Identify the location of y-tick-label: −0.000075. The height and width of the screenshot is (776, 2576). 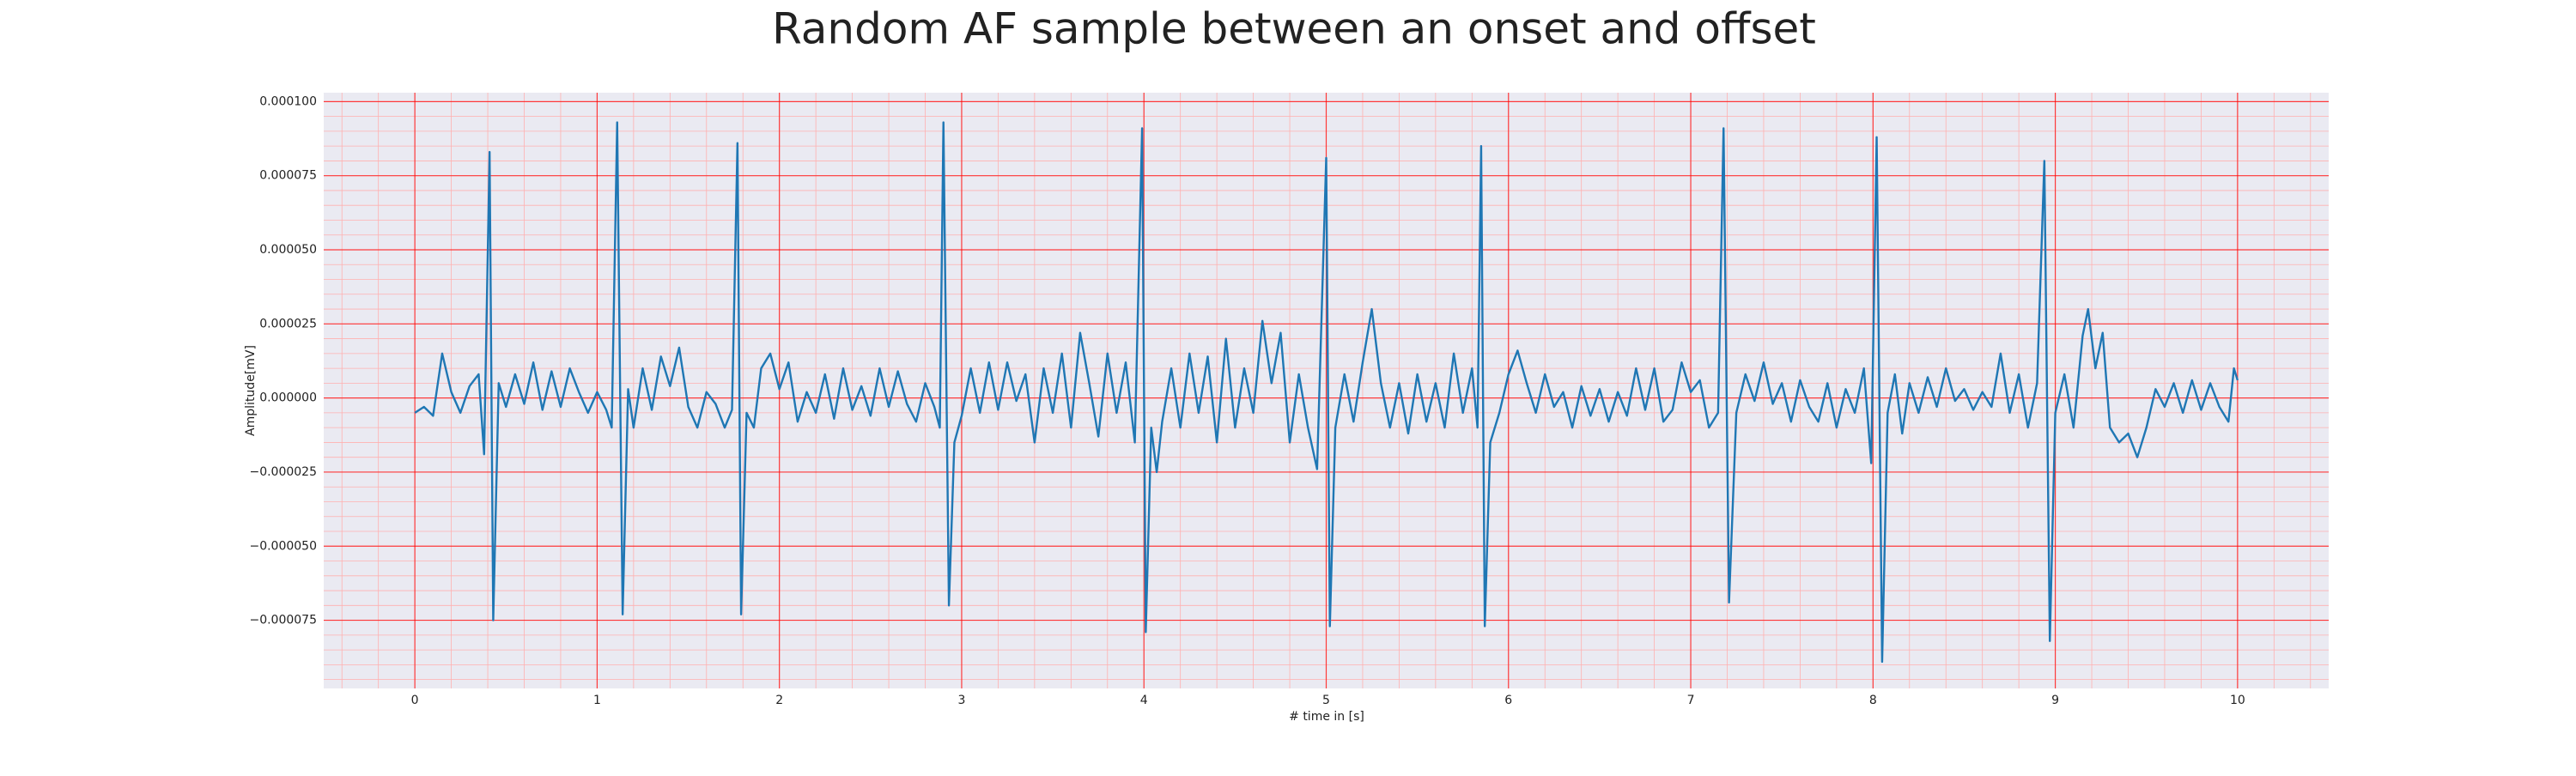
(283, 620).